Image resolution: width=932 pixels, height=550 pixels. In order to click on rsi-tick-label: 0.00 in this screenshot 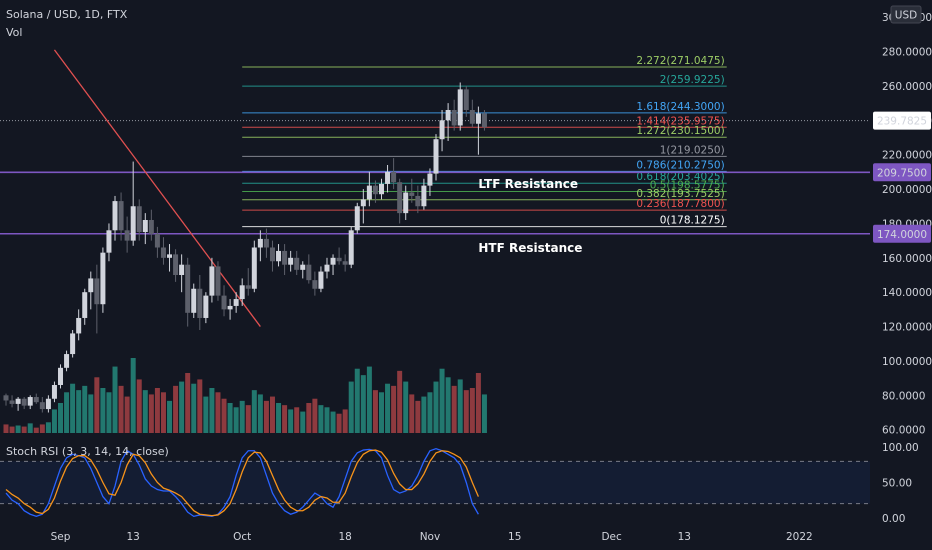, I will do `click(893, 519)`.